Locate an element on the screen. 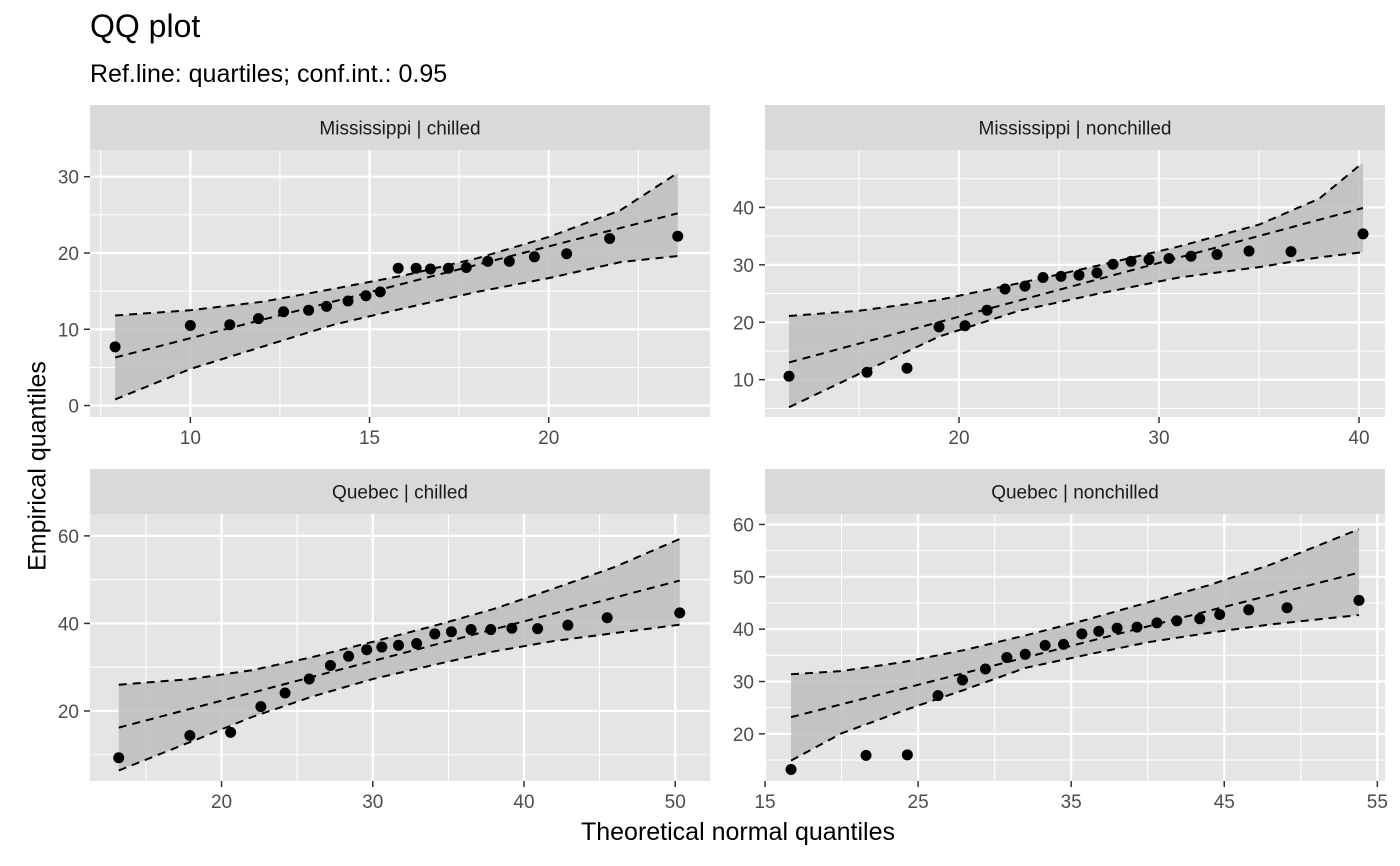  strip-quebec-nonchilled is located at coordinates (1075, 491).